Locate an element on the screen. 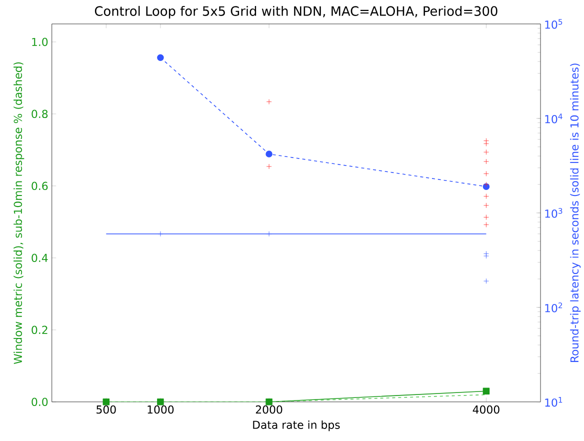 This screenshot has width=584, height=441. y2-axis-title: Round-trip latency in seconds (solid line is 10 minutes) is located at coordinates (575, 213).